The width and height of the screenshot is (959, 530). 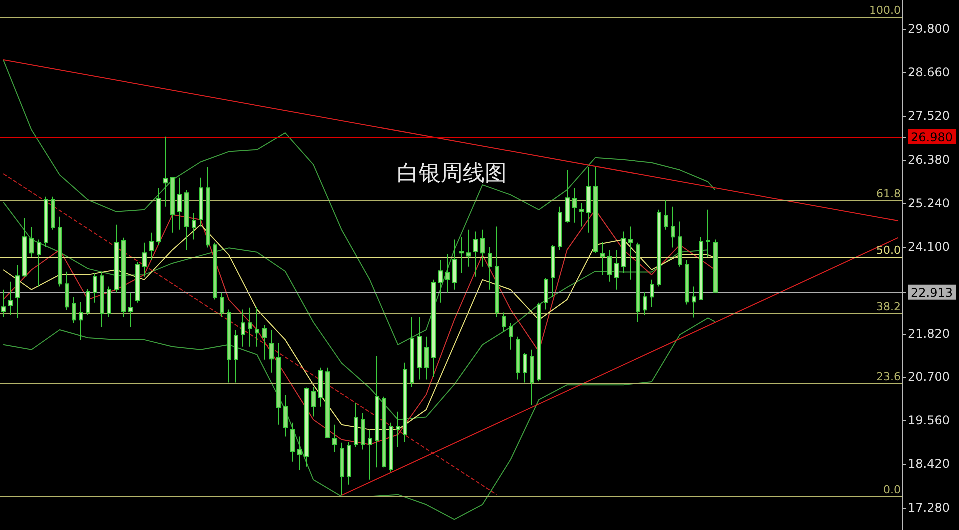 I want to click on y-tick-label: 22.913, so click(x=932, y=293).